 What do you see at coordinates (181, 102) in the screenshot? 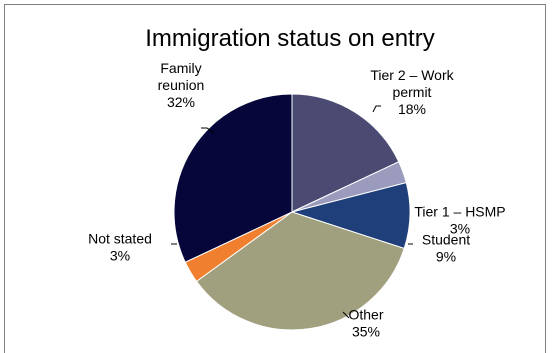
I see `slice-percent-label: 32%` at bounding box center [181, 102].